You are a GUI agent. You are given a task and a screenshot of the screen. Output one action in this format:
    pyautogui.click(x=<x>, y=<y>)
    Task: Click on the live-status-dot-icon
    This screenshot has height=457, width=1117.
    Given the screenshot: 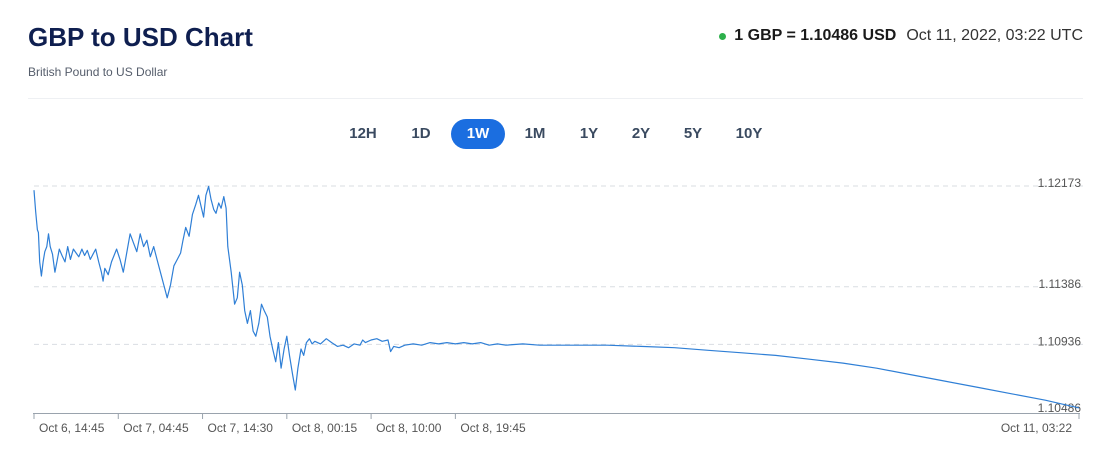 What is the action you would take?
    pyautogui.click(x=723, y=36)
    